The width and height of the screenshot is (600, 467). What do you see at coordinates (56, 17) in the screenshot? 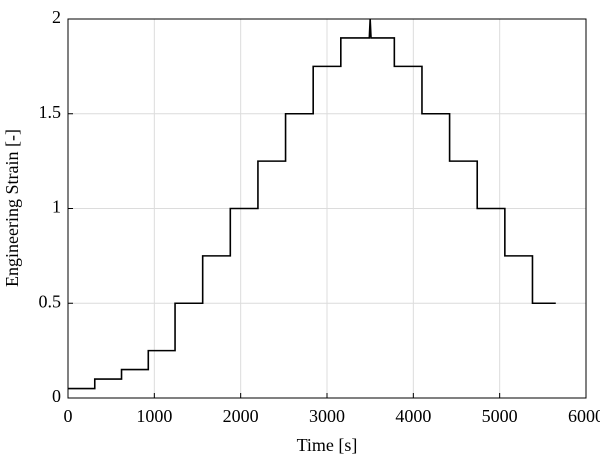
I see `y-tick-label: 2` at bounding box center [56, 17].